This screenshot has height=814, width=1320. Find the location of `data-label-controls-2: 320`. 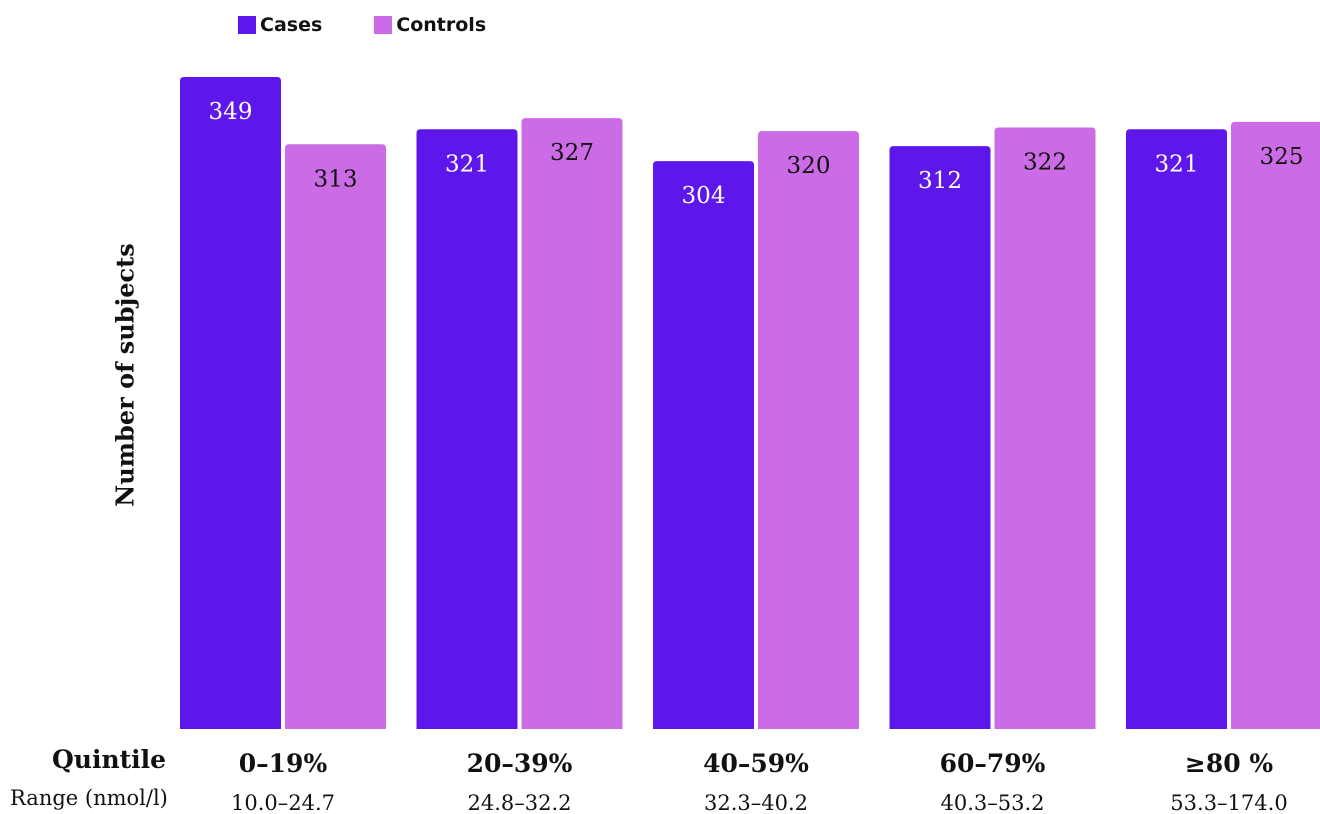

data-label-controls-2: 320 is located at coordinates (809, 166).